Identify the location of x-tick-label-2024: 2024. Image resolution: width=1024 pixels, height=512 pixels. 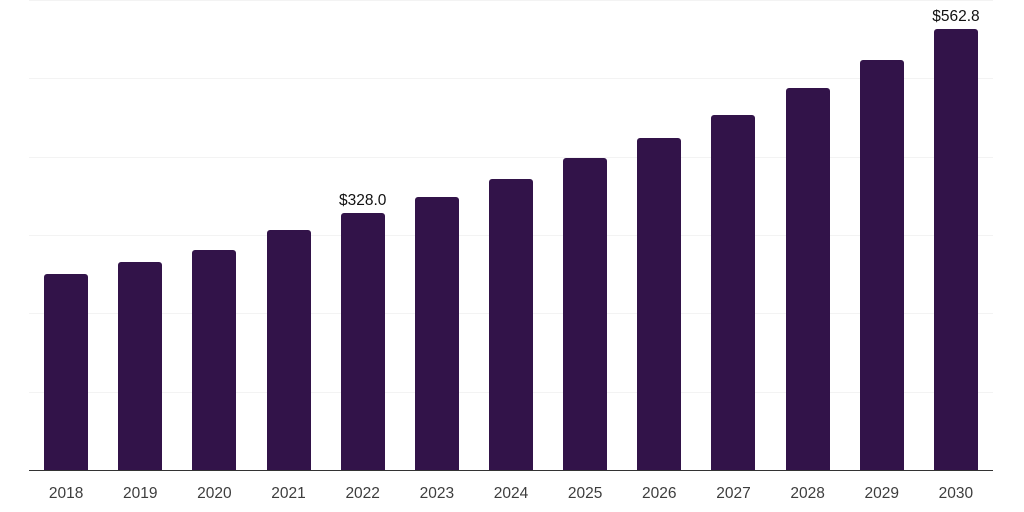
(511, 493).